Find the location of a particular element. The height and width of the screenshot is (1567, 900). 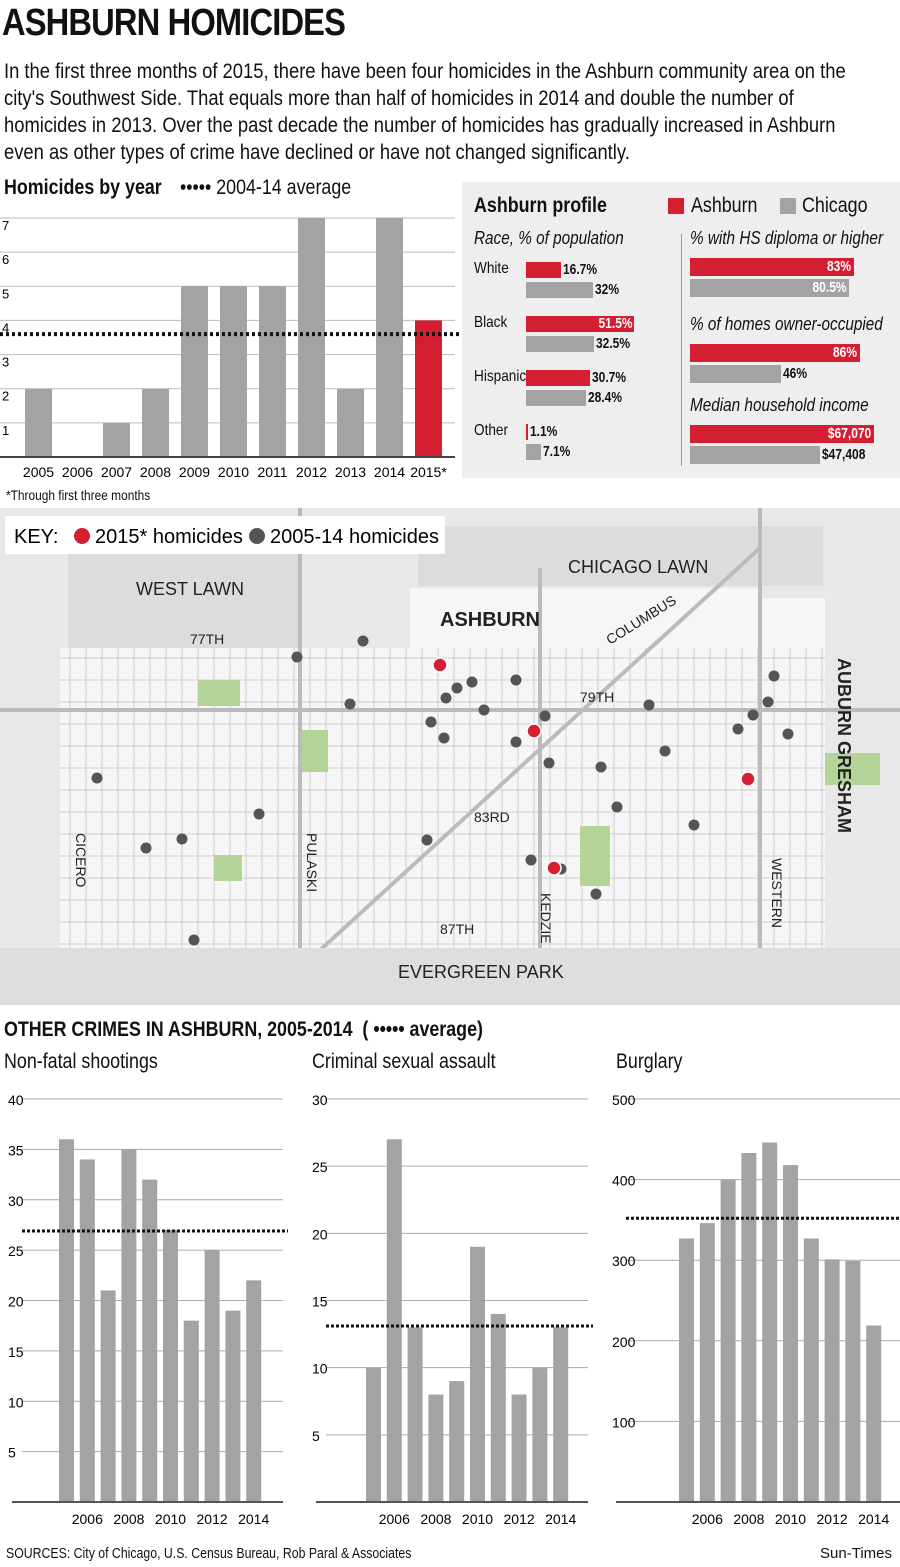

label-ashburn: ASHBURN is located at coordinates (490, 620).